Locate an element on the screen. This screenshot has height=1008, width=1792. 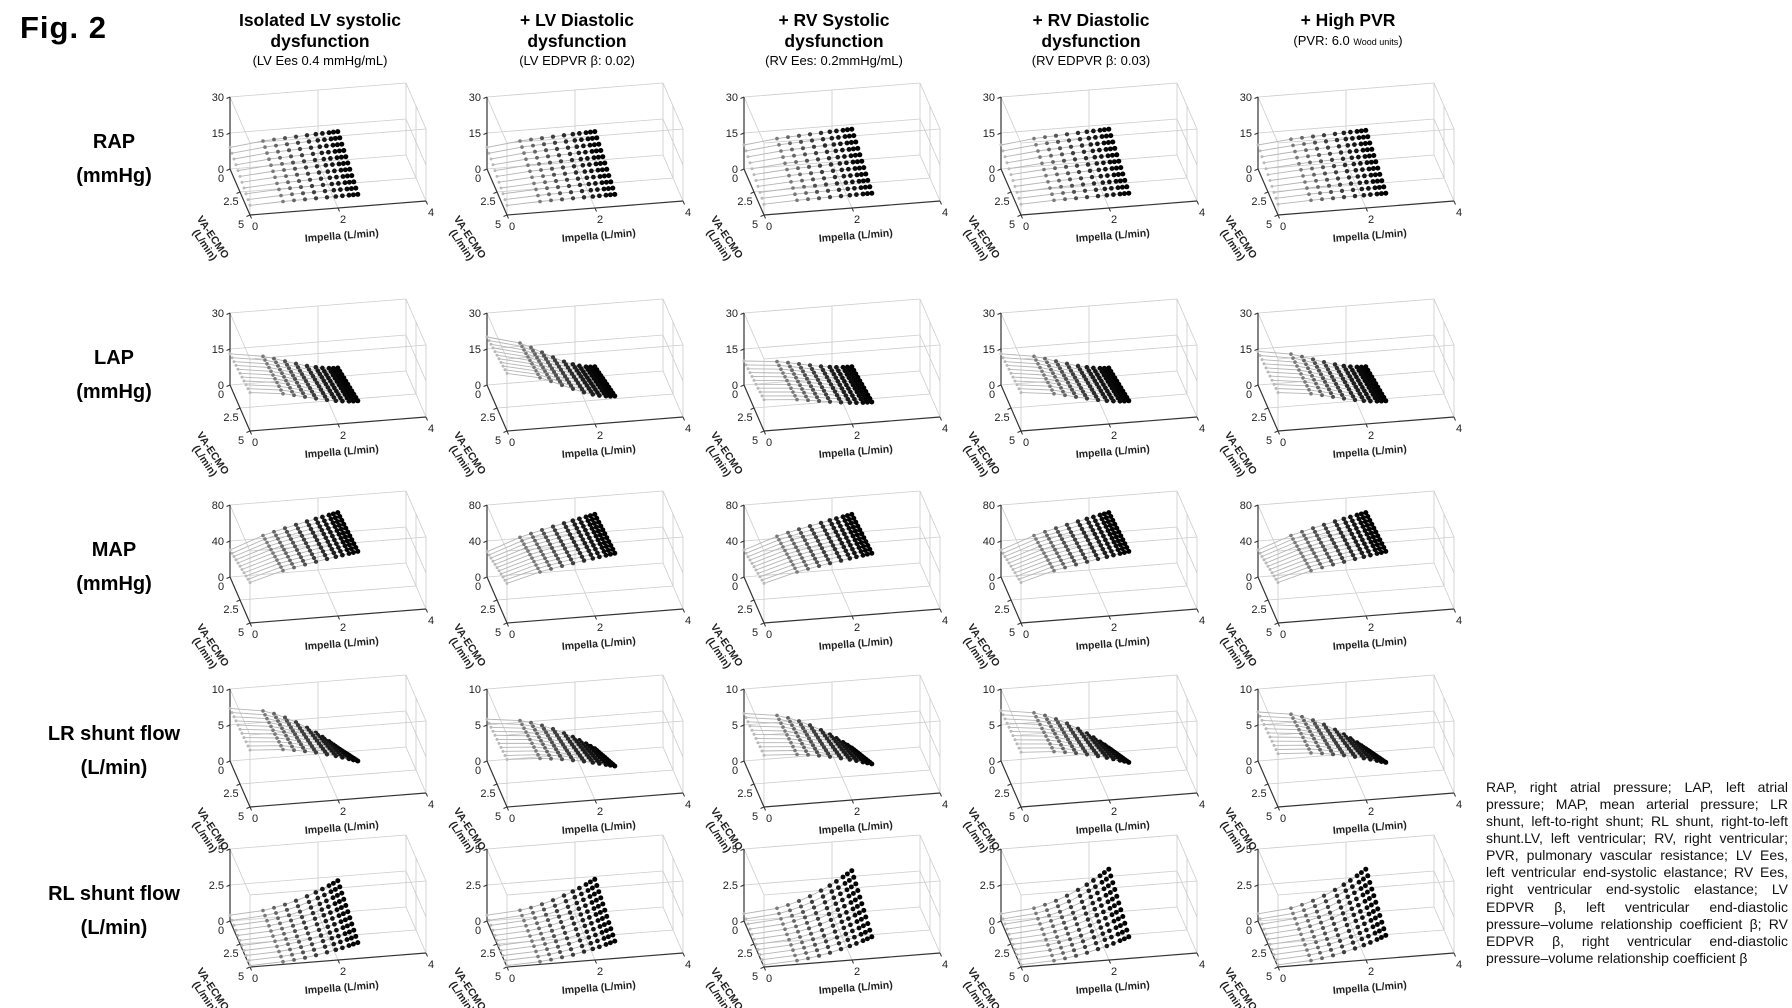
tick-marks is located at coordinates (1355, 565).